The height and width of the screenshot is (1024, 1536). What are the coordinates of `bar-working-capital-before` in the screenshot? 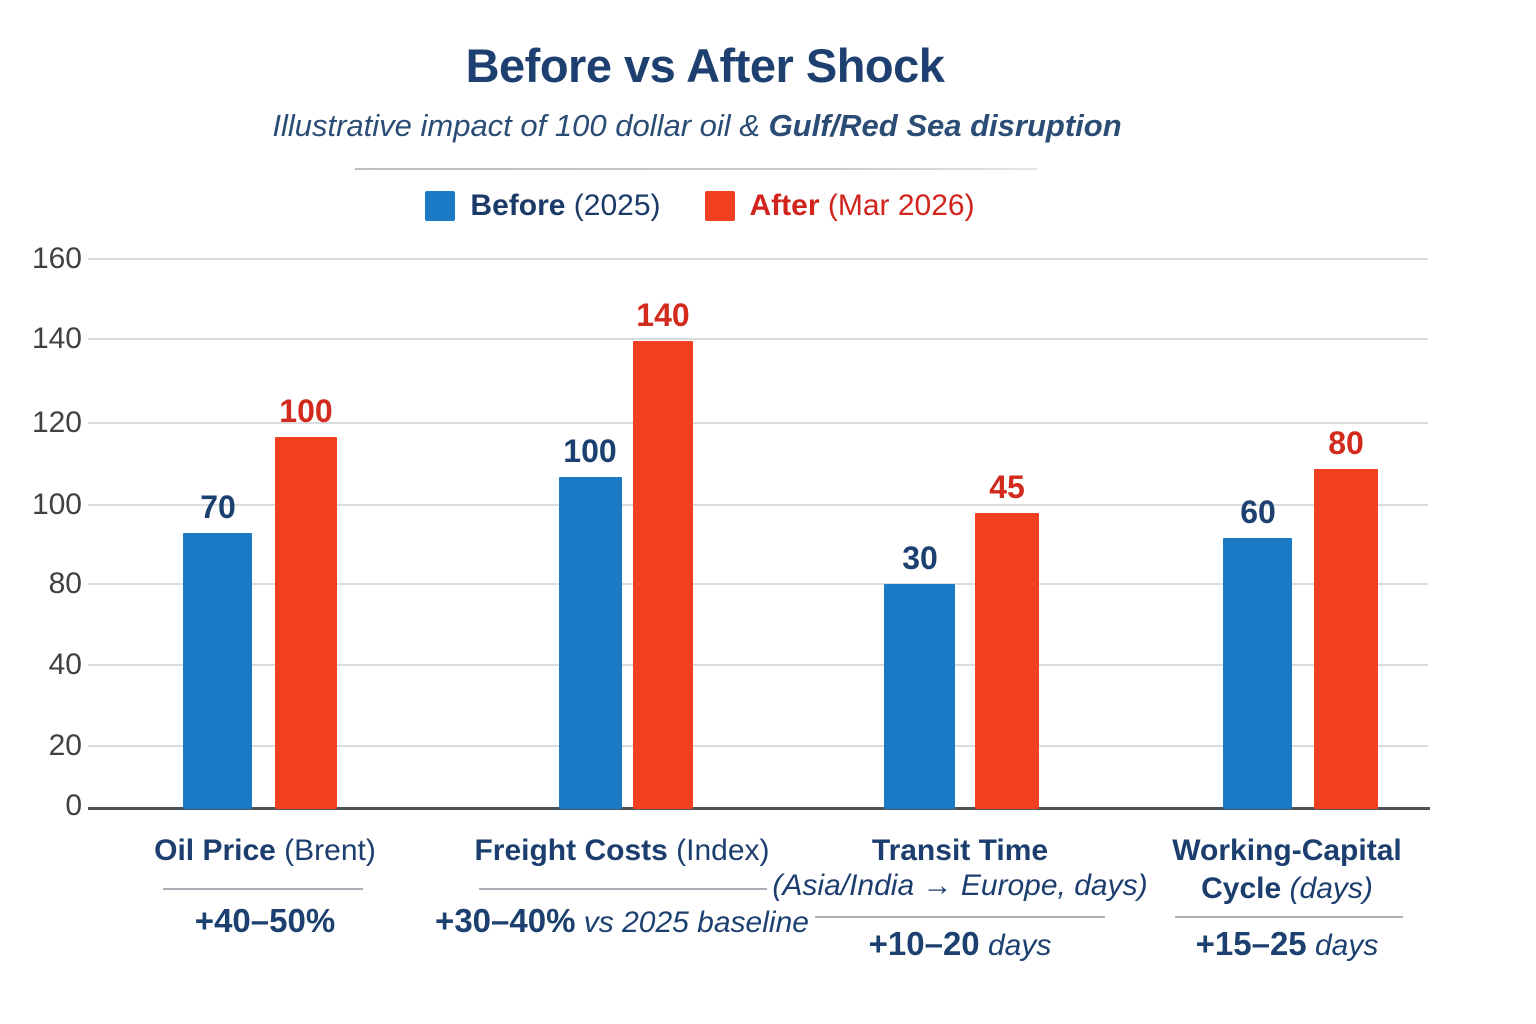 It's located at (1257, 673).